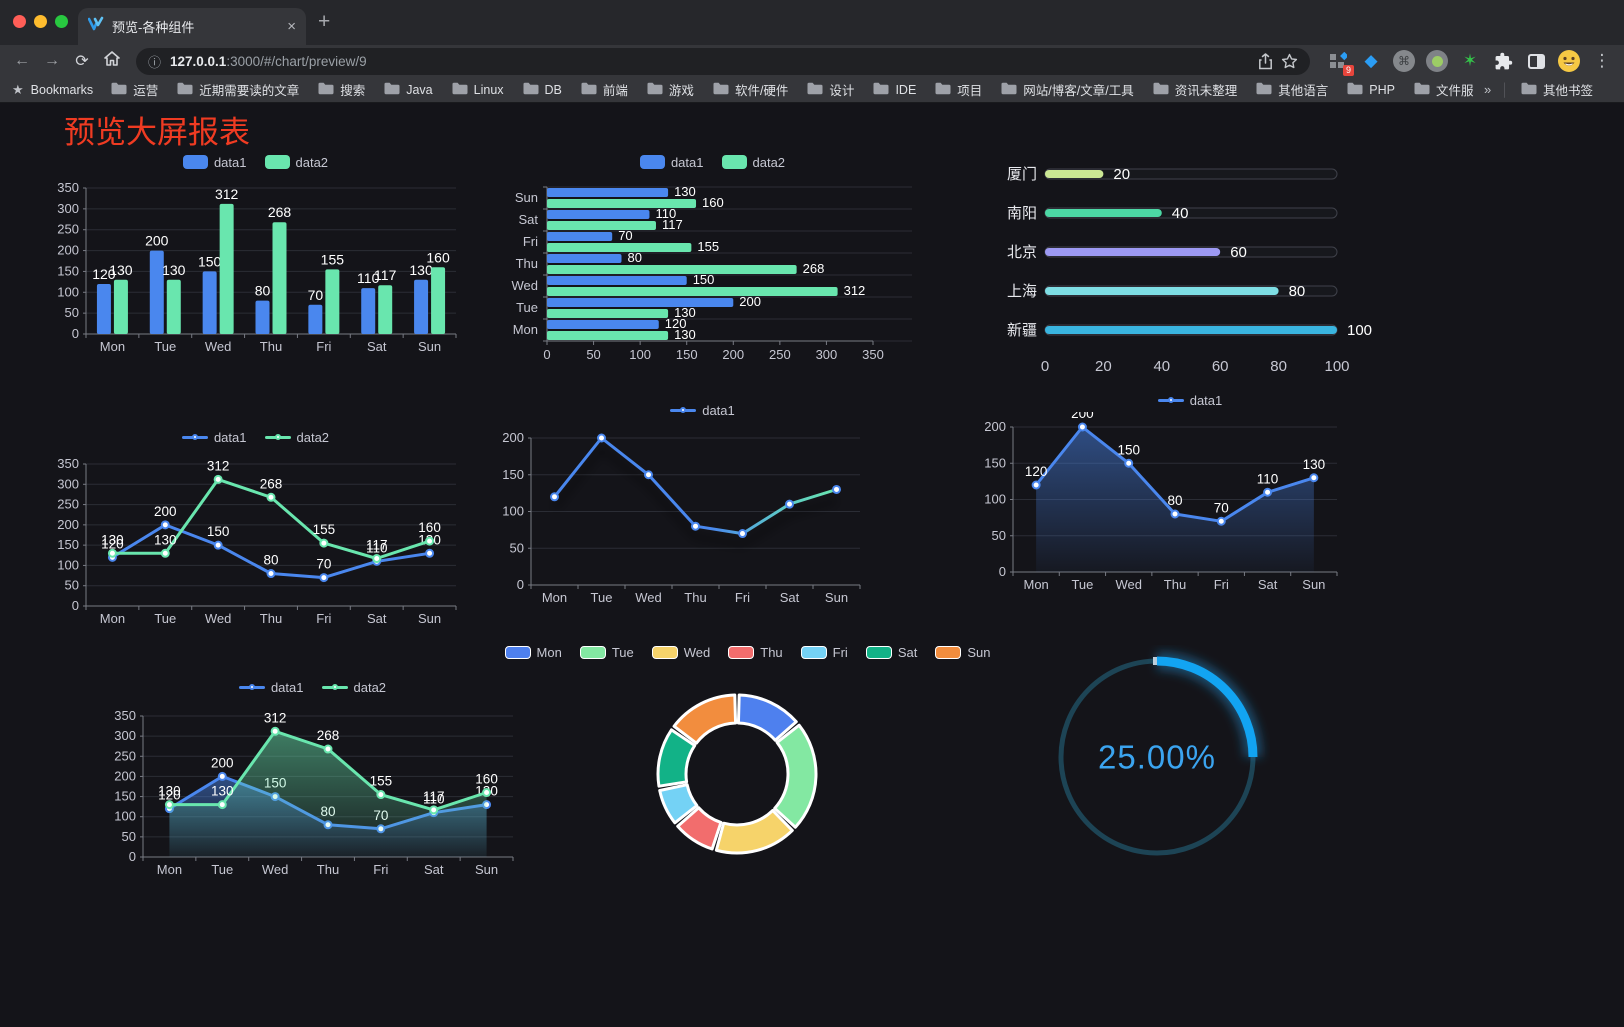 The image size is (1624, 1027). What do you see at coordinates (1437, 61) in the screenshot?
I see `recorder-extension-icon` at bounding box center [1437, 61].